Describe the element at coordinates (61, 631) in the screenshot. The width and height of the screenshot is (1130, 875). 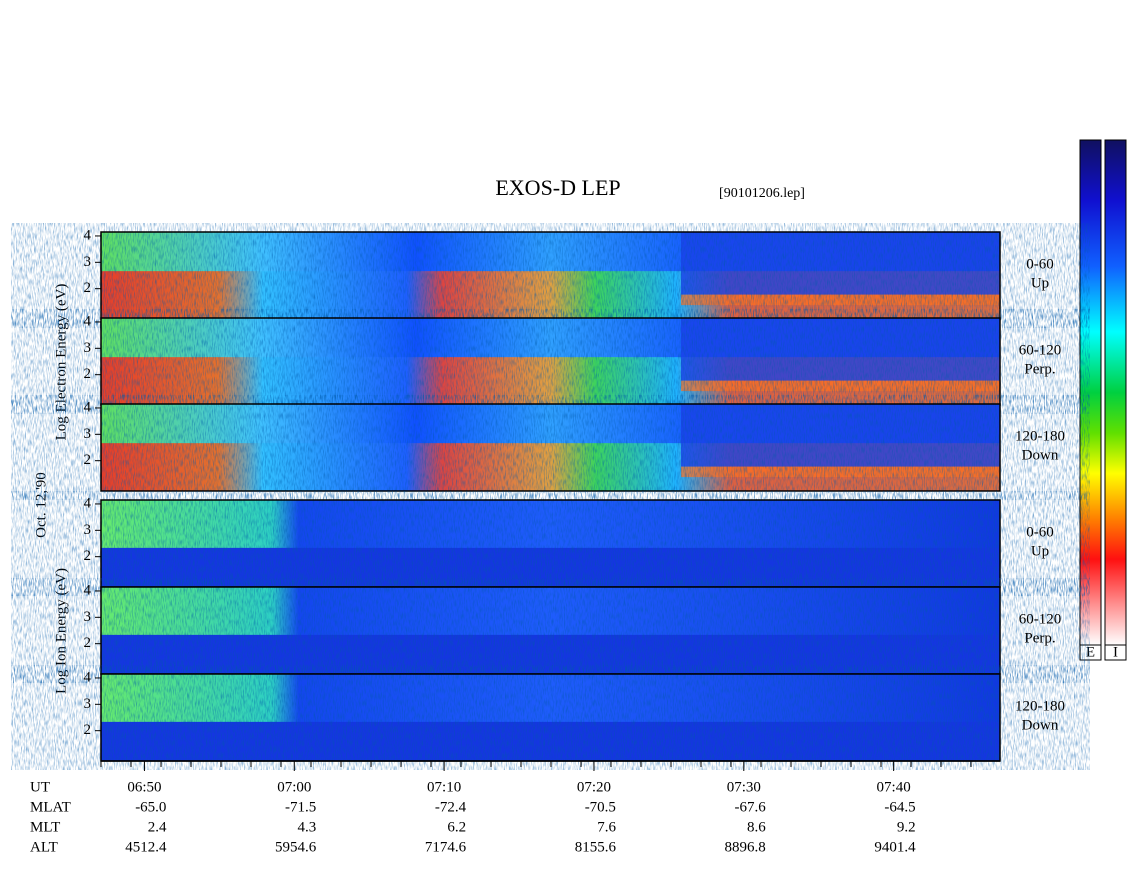
I see `ion-ylabel: Log Ion Energy (eV)` at that location.